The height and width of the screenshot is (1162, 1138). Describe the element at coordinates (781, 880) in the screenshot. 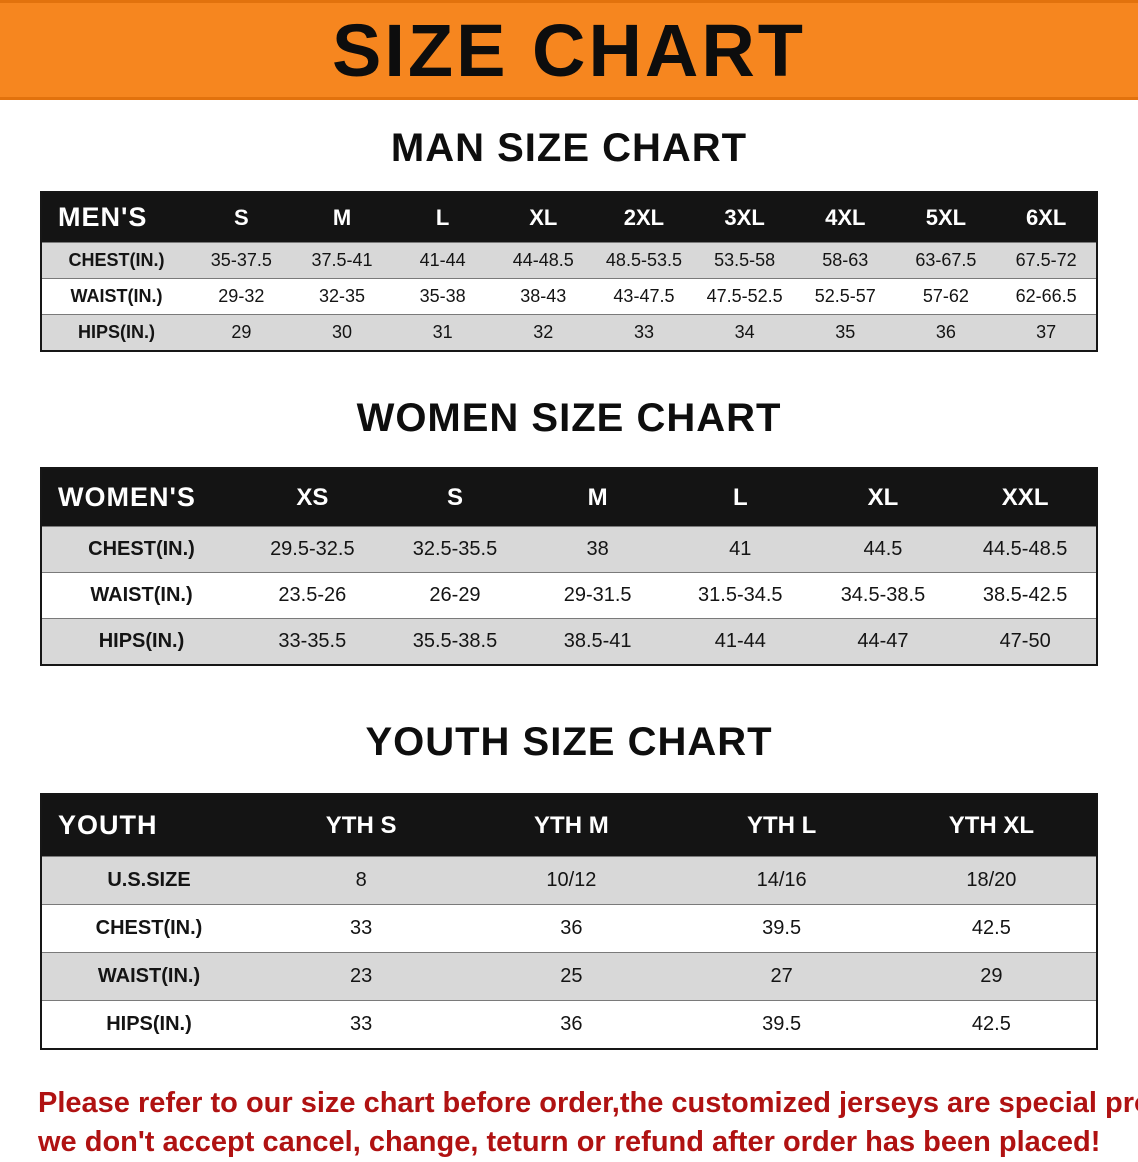

I see `measurement-value: 14/16` at that location.